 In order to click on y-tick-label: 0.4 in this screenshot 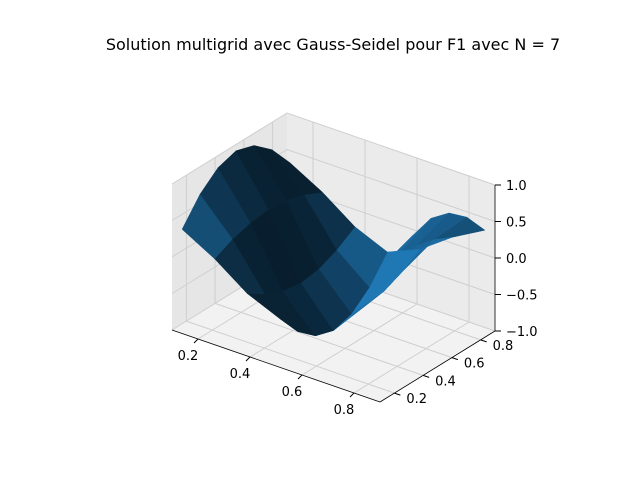, I will do `click(445, 381)`.